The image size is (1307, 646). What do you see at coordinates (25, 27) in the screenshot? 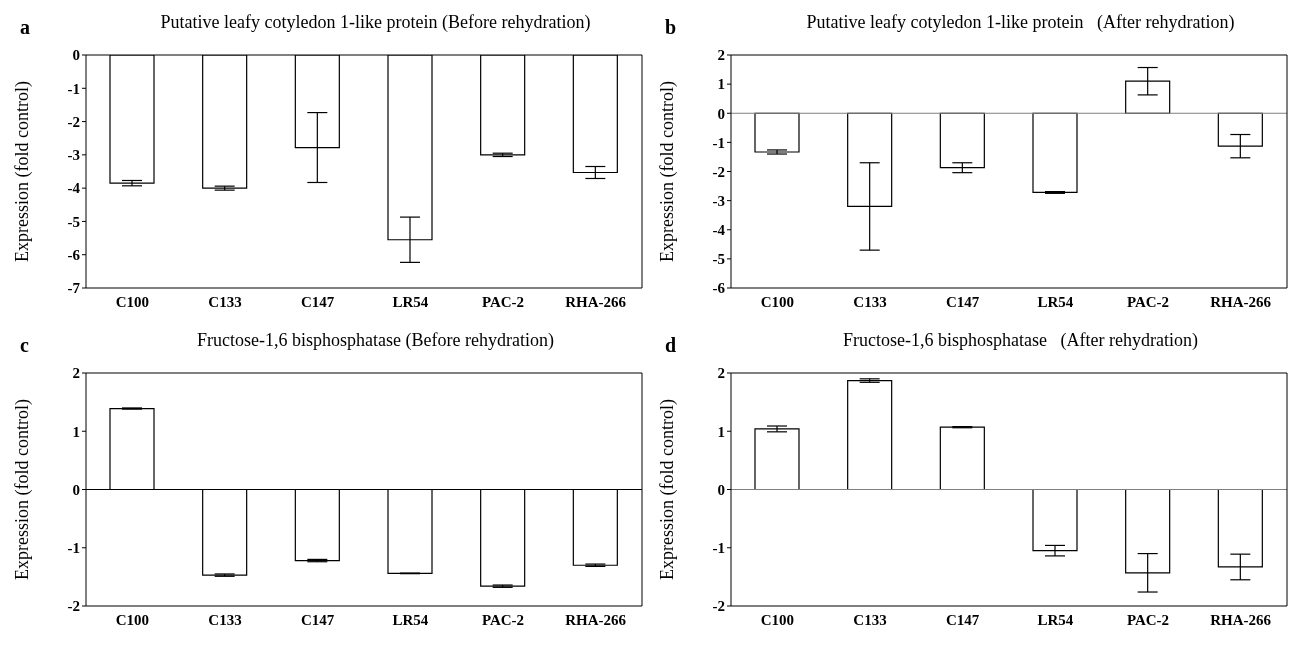
I see `text: a` at bounding box center [25, 27].